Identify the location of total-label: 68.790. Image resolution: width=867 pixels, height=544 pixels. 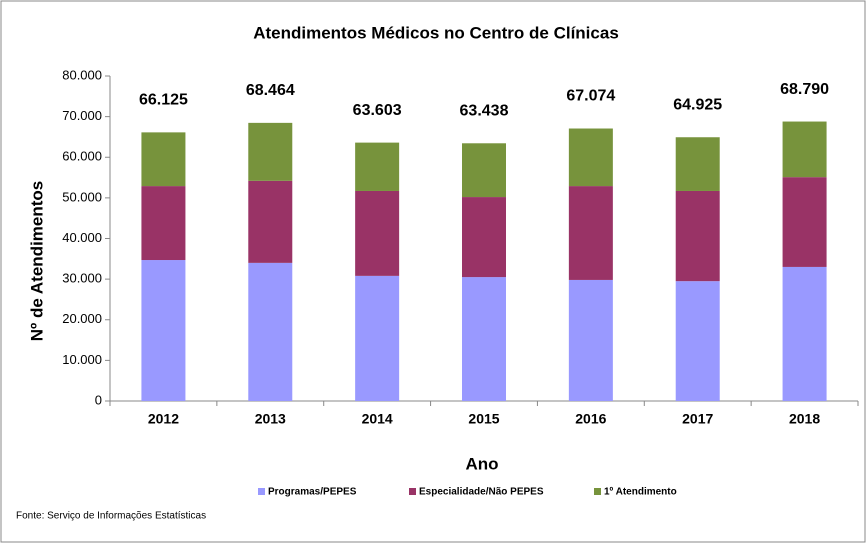
(804, 89).